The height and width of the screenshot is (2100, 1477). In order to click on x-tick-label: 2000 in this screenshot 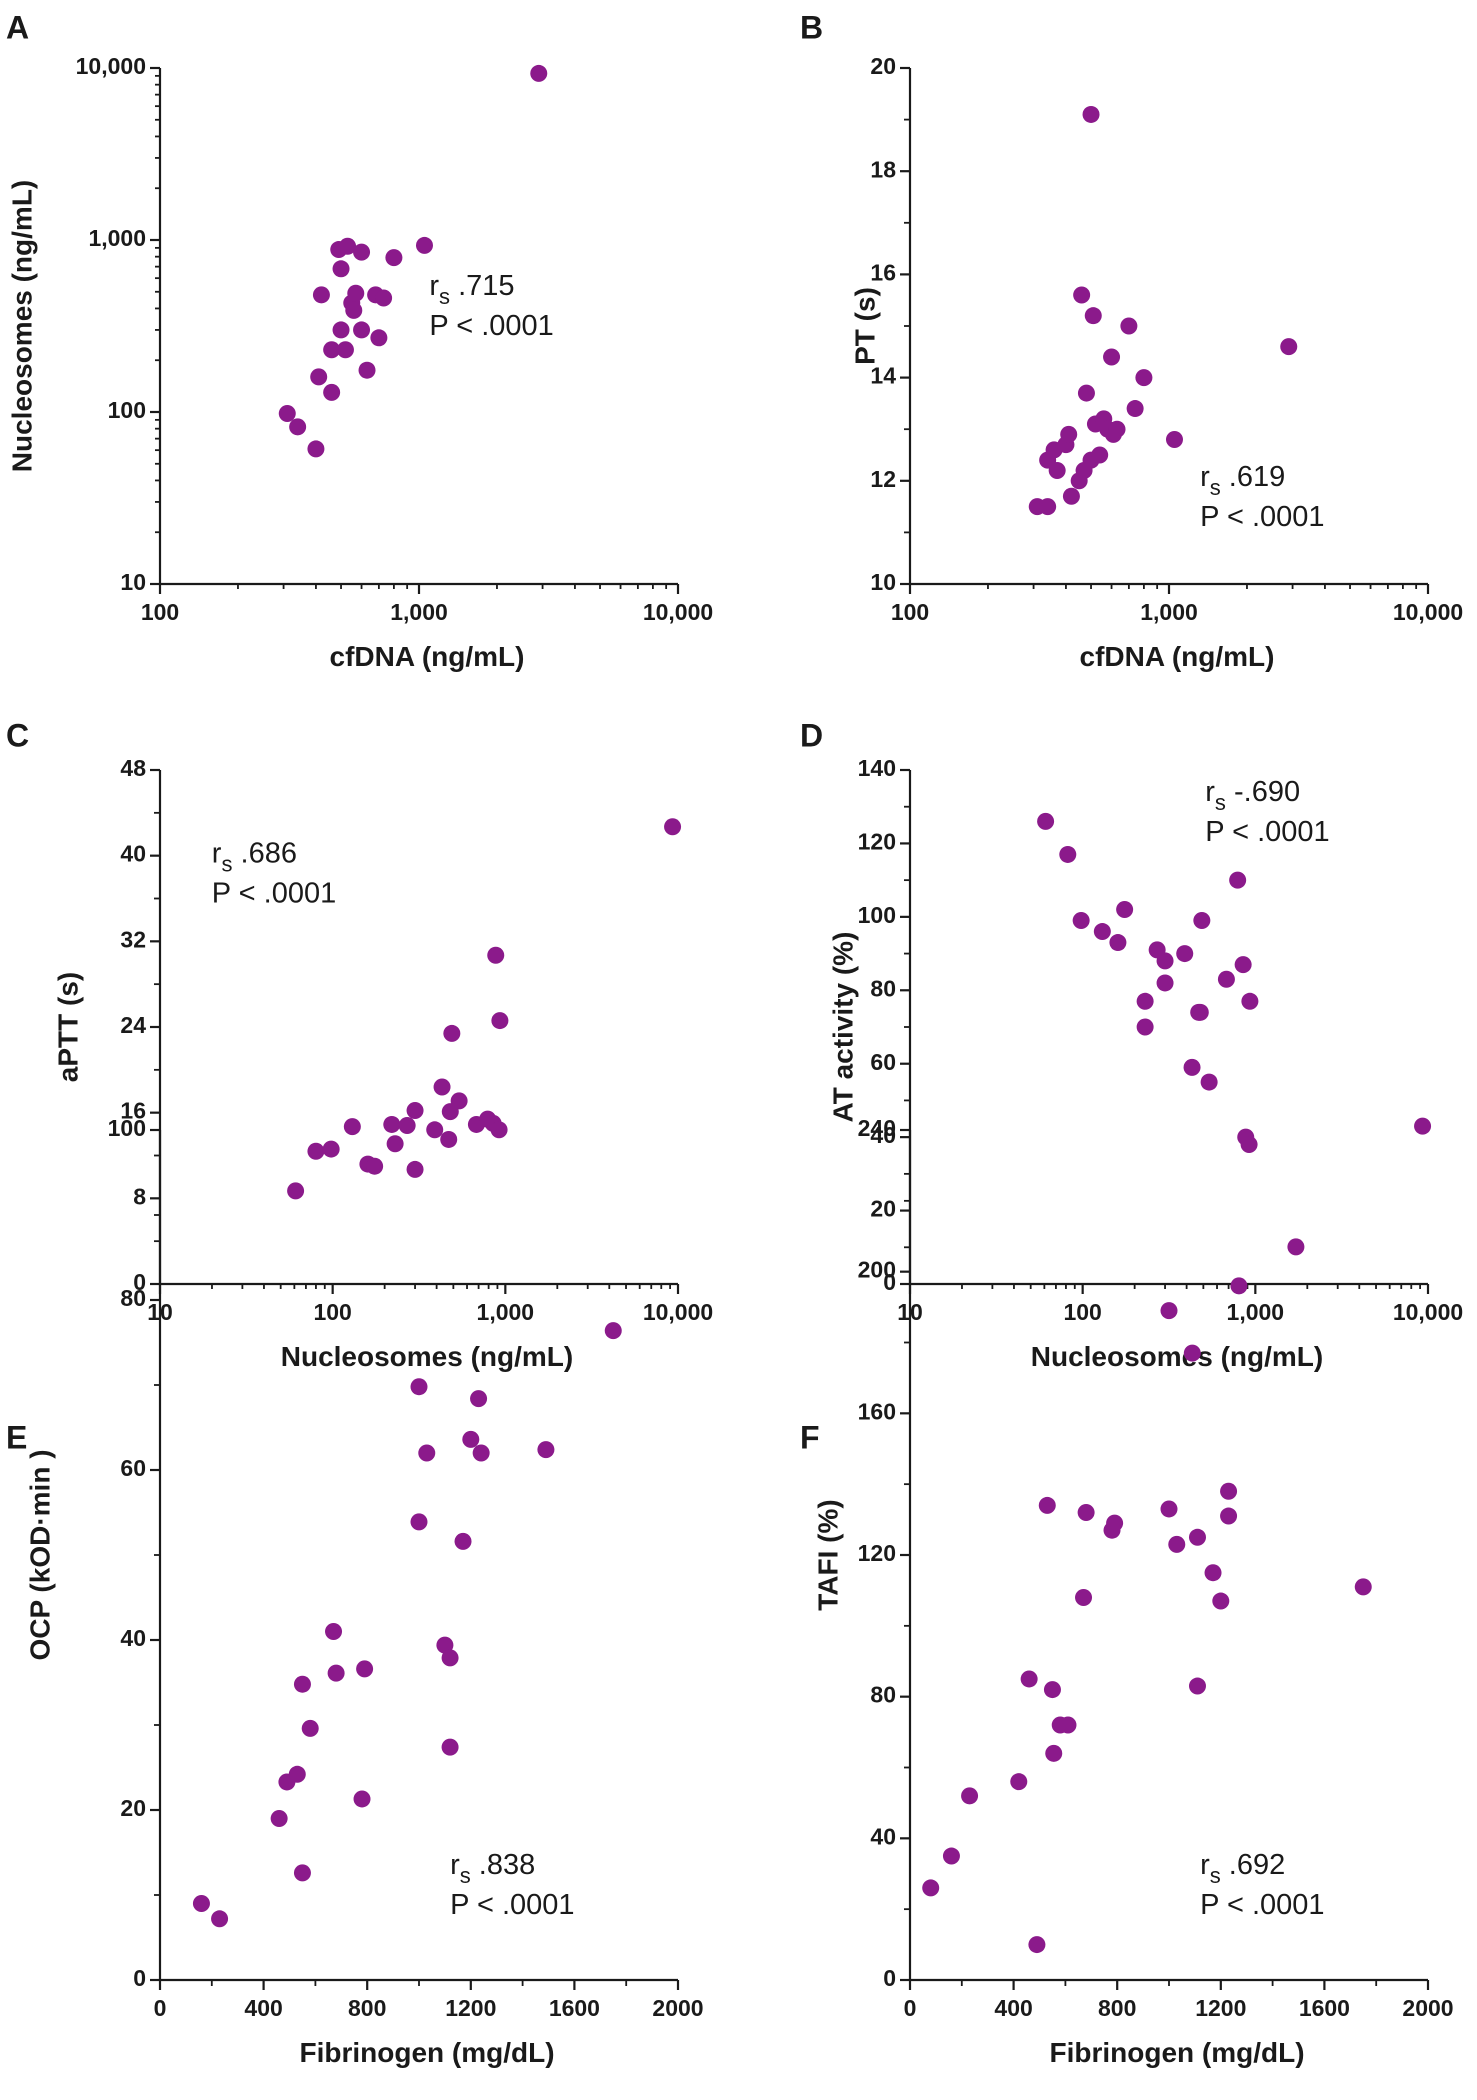, I will do `click(677, 2008)`.